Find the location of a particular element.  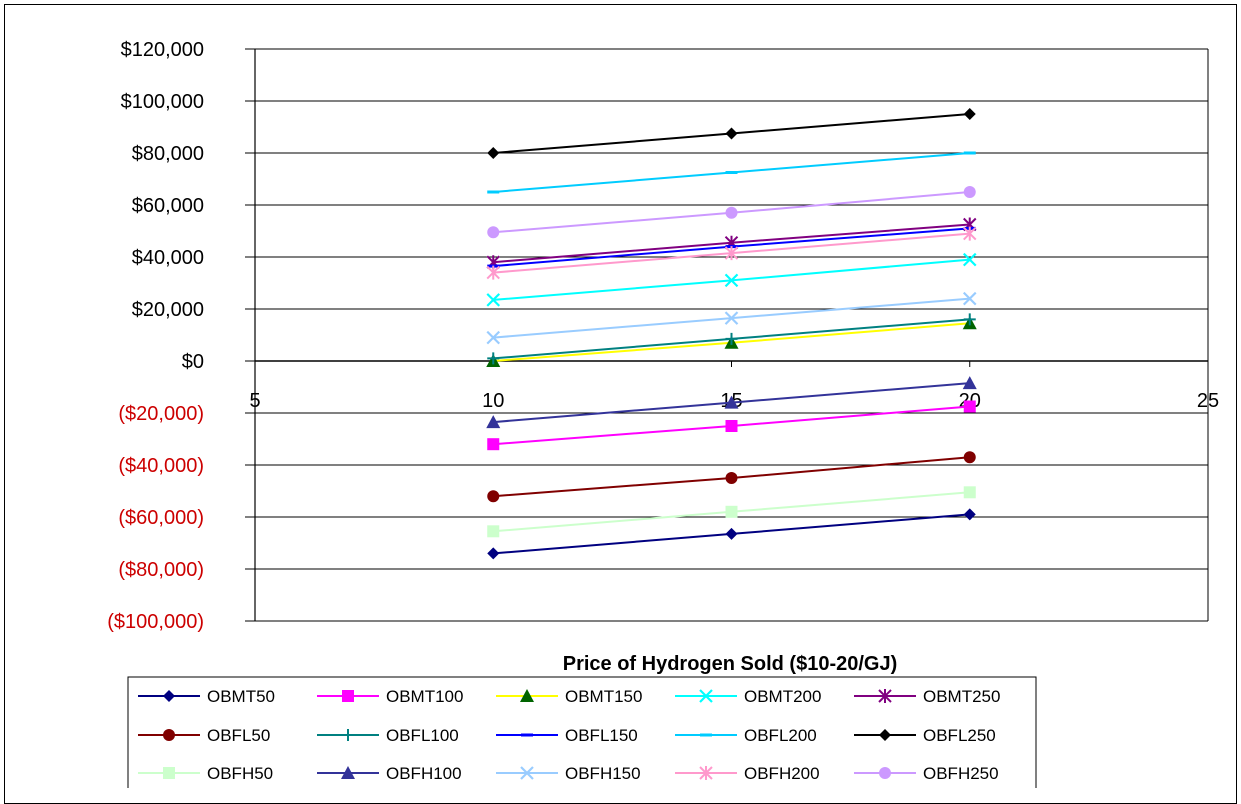

legend-item-obmt100: OBMT100 is located at coordinates (390, 696).